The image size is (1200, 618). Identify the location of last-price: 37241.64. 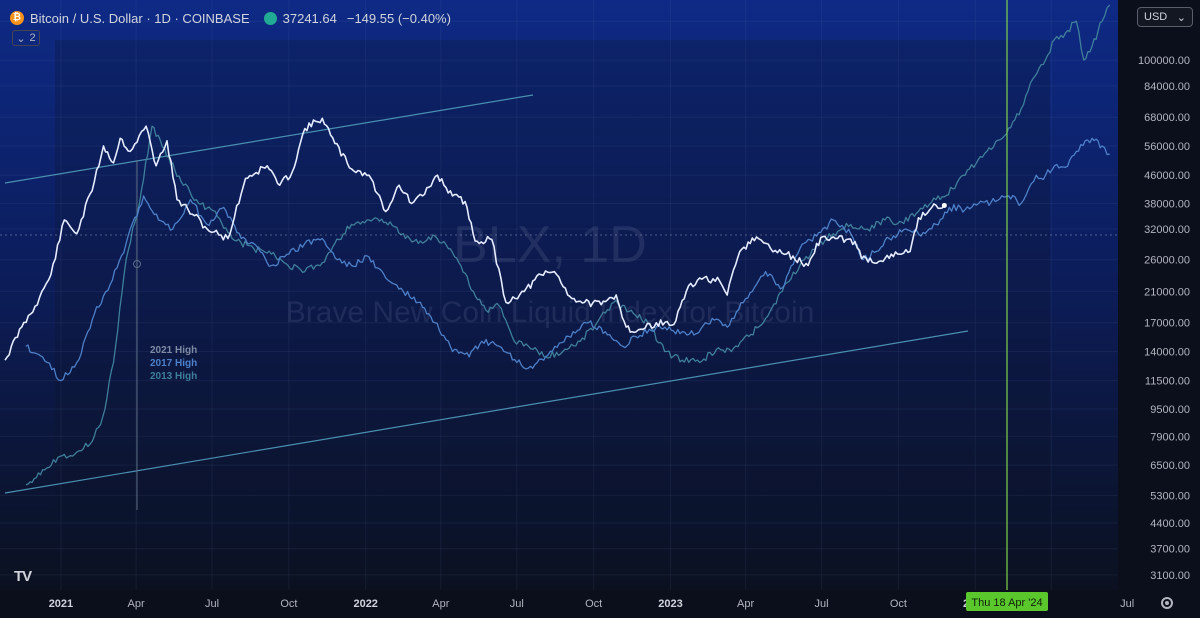
(309, 18).